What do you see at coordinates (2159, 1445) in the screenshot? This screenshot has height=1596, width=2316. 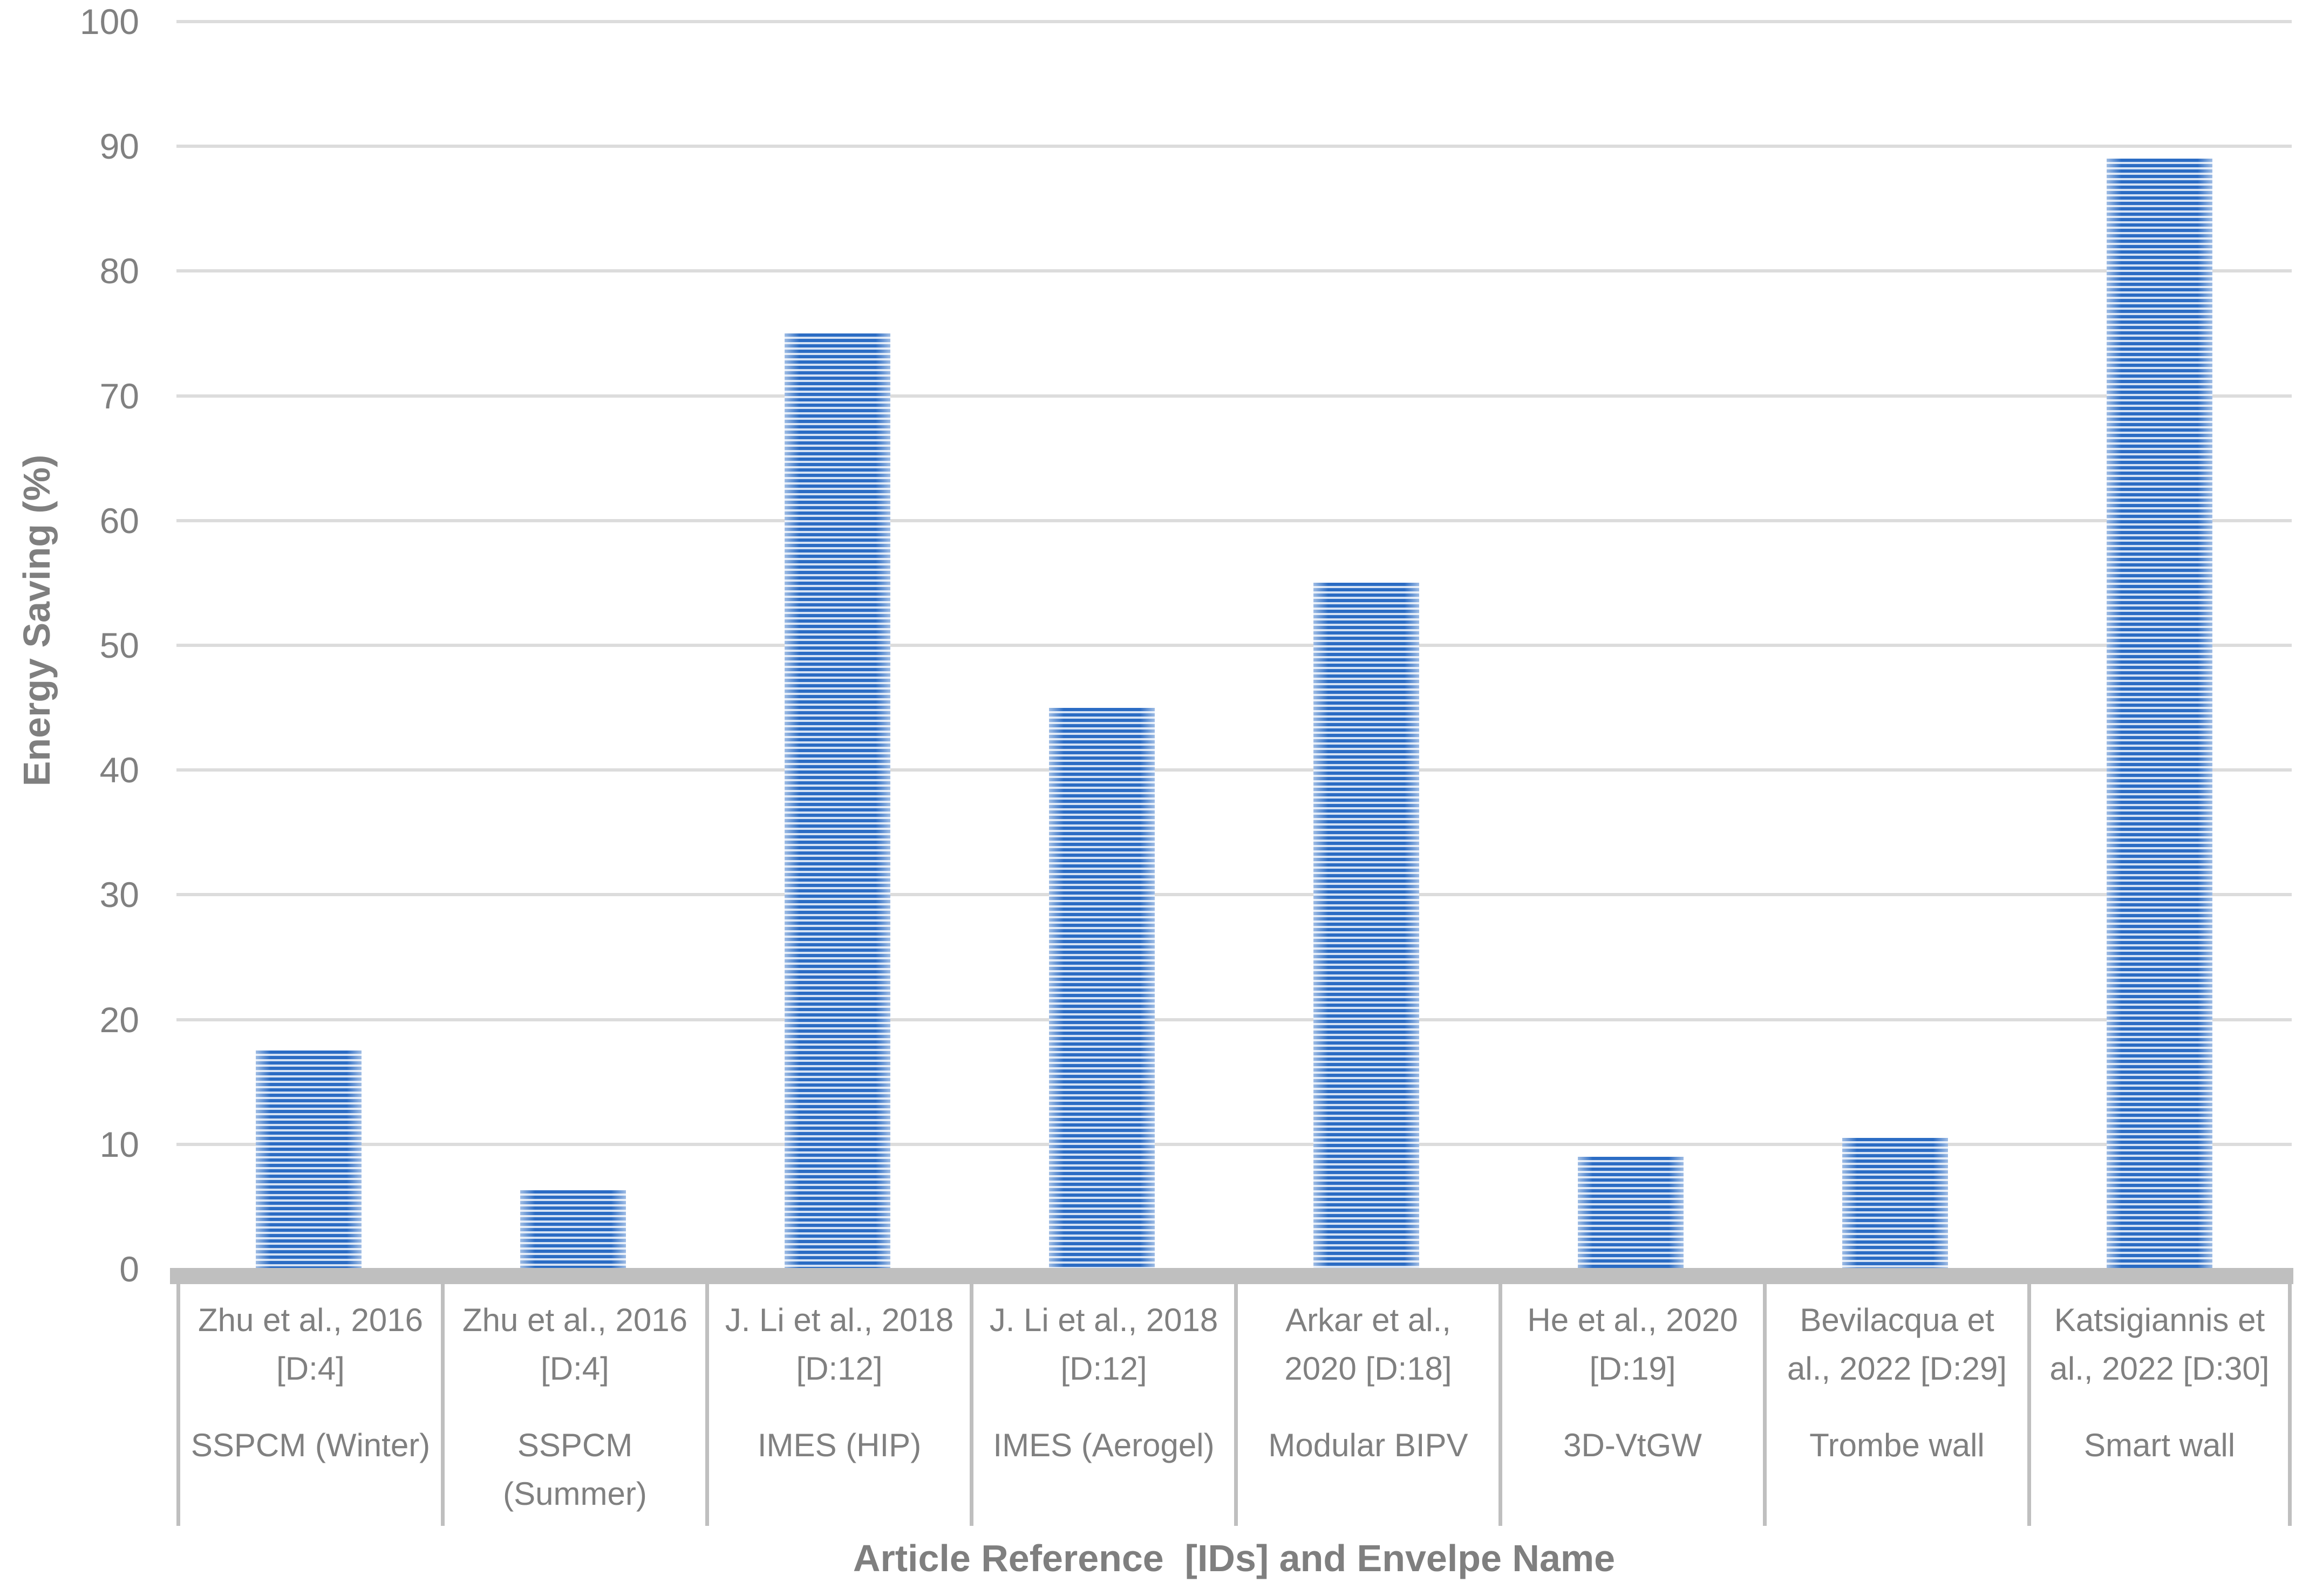 I see `category-envelope-label: Smart wall` at bounding box center [2159, 1445].